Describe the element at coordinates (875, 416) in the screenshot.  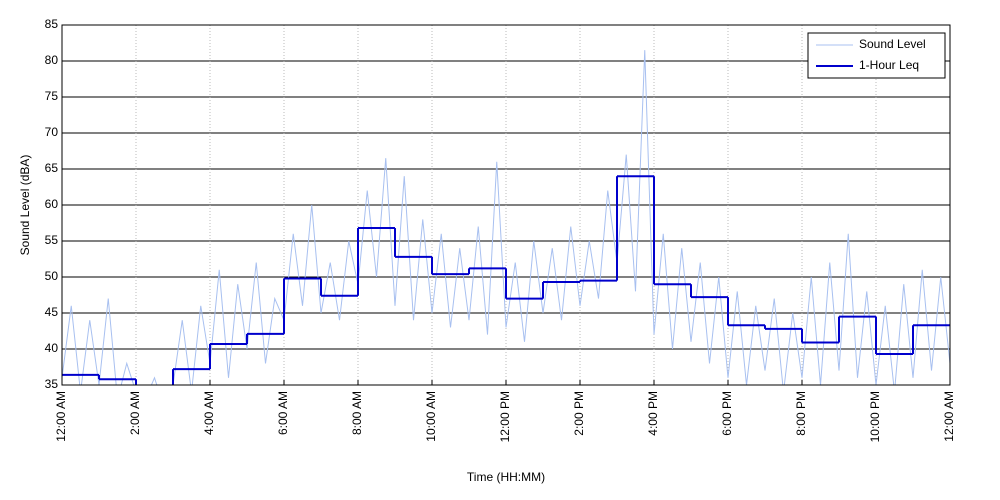
I see `x-tick-label: 10:00 PM` at that location.